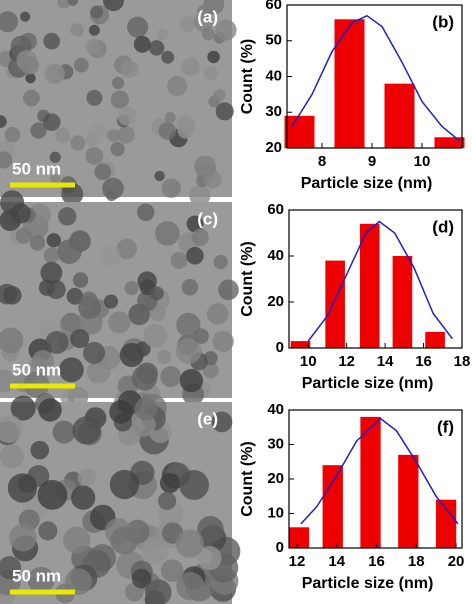 This screenshot has width=472, height=604. I want to click on y-tick-label: 10, so click(275, 512).